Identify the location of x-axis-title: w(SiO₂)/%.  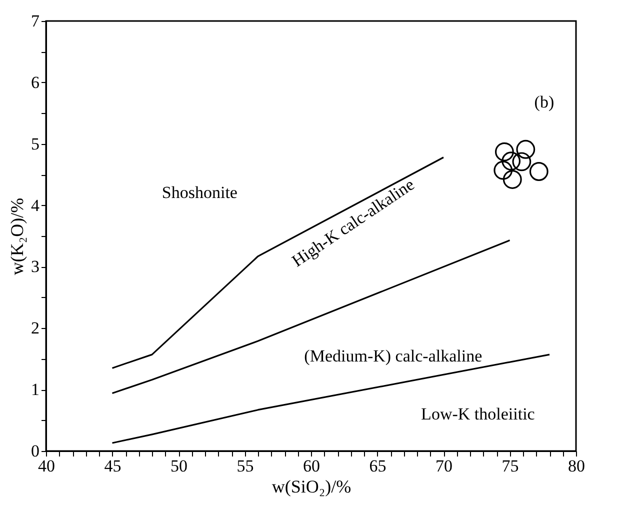
(312, 486).